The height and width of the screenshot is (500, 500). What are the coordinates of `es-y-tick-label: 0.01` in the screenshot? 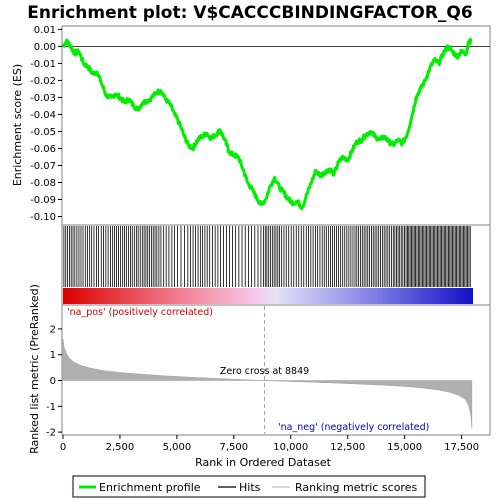 It's located at (45, 30).